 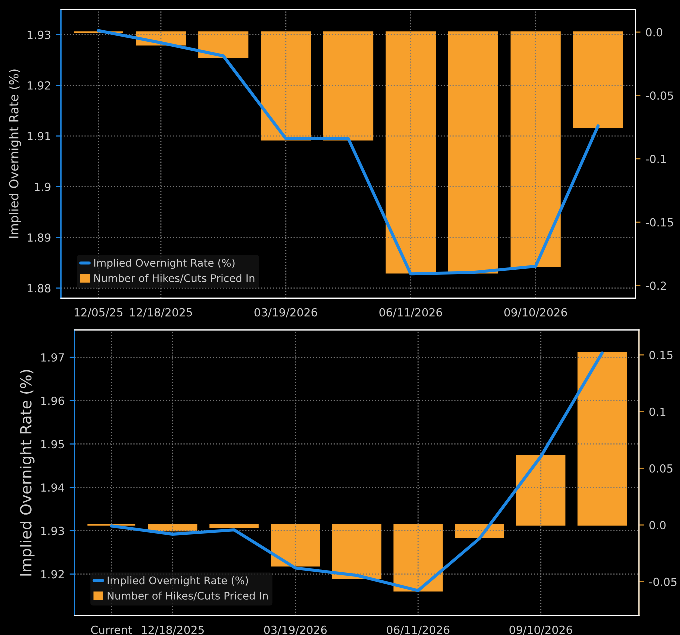 What do you see at coordinates (111, 630) in the screenshot?
I see `x-tick-label: Current` at bounding box center [111, 630].